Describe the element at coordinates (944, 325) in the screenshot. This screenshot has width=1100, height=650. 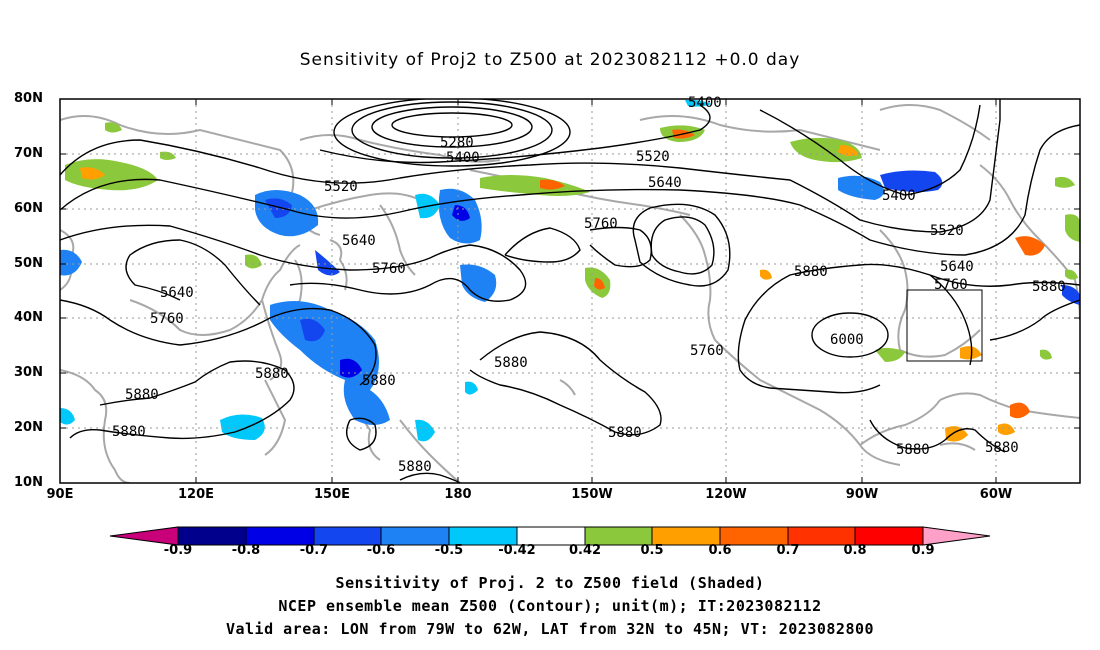
I see `valid-area-box` at that location.